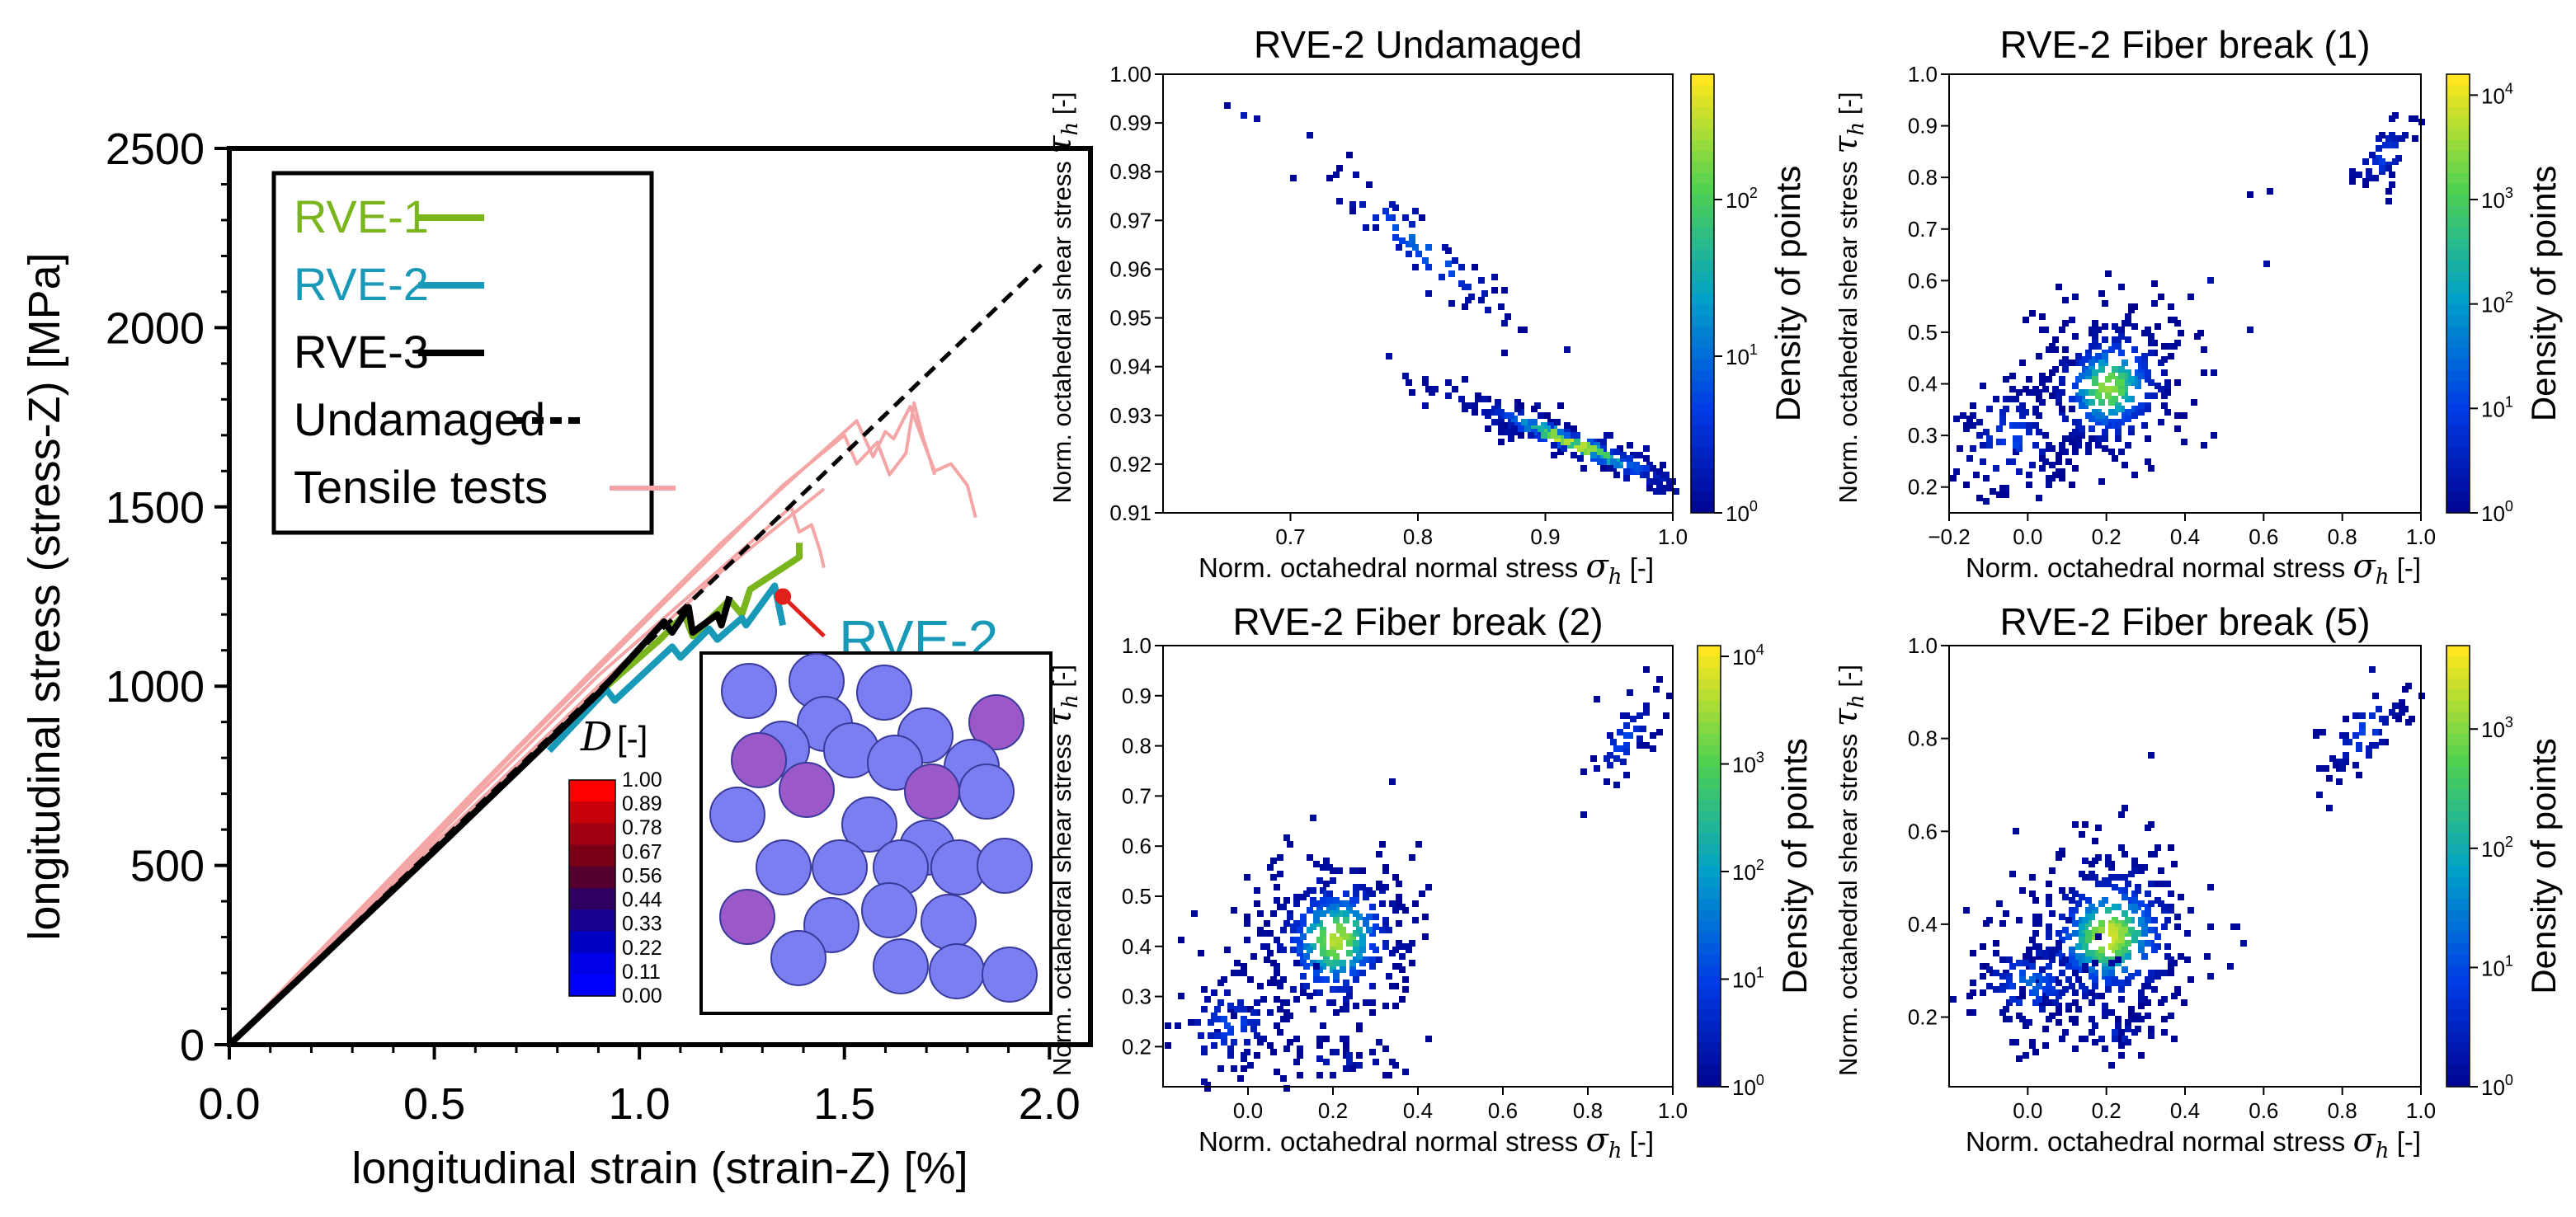 The height and width of the screenshot is (1217, 2576). Describe the element at coordinates (1136, 696) in the screenshot. I see `y-tick-label: 0.9` at that location.